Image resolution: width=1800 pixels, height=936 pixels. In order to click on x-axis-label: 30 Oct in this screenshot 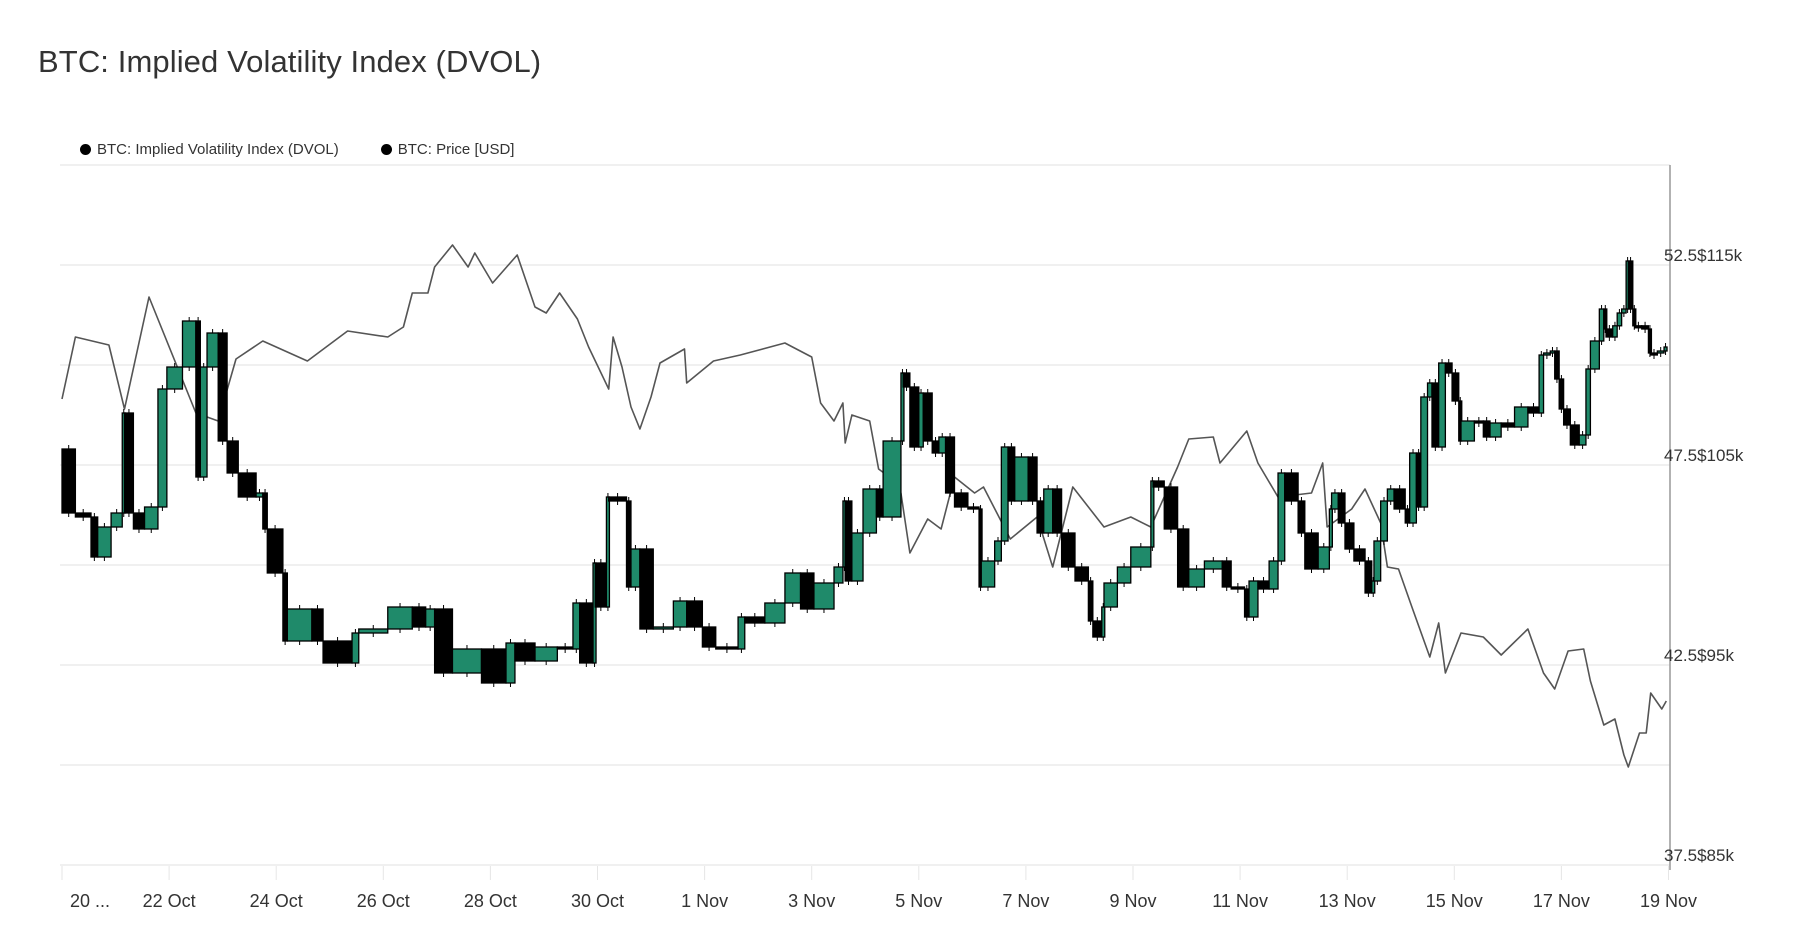, I will do `click(597, 901)`.